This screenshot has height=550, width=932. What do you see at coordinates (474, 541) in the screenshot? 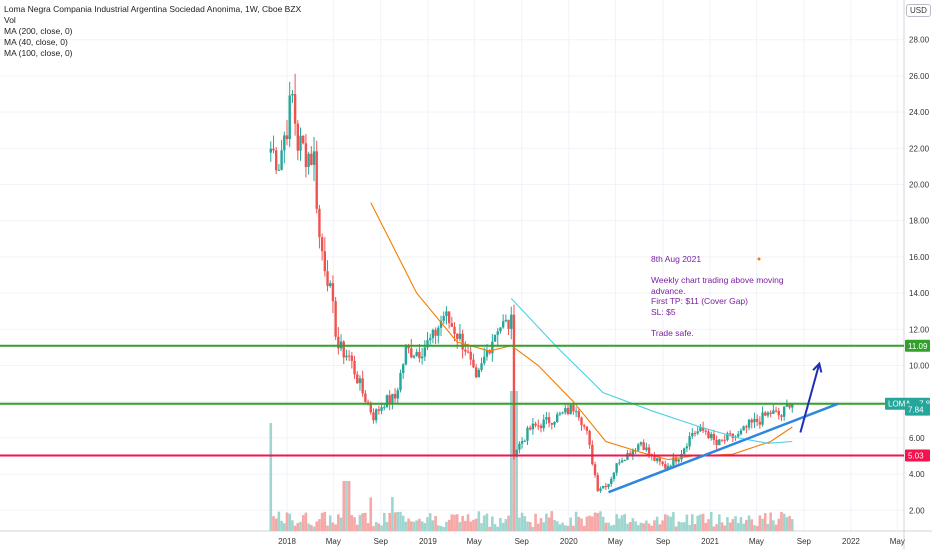
I see `time-tick-label: May` at bounding box center [474, 541].